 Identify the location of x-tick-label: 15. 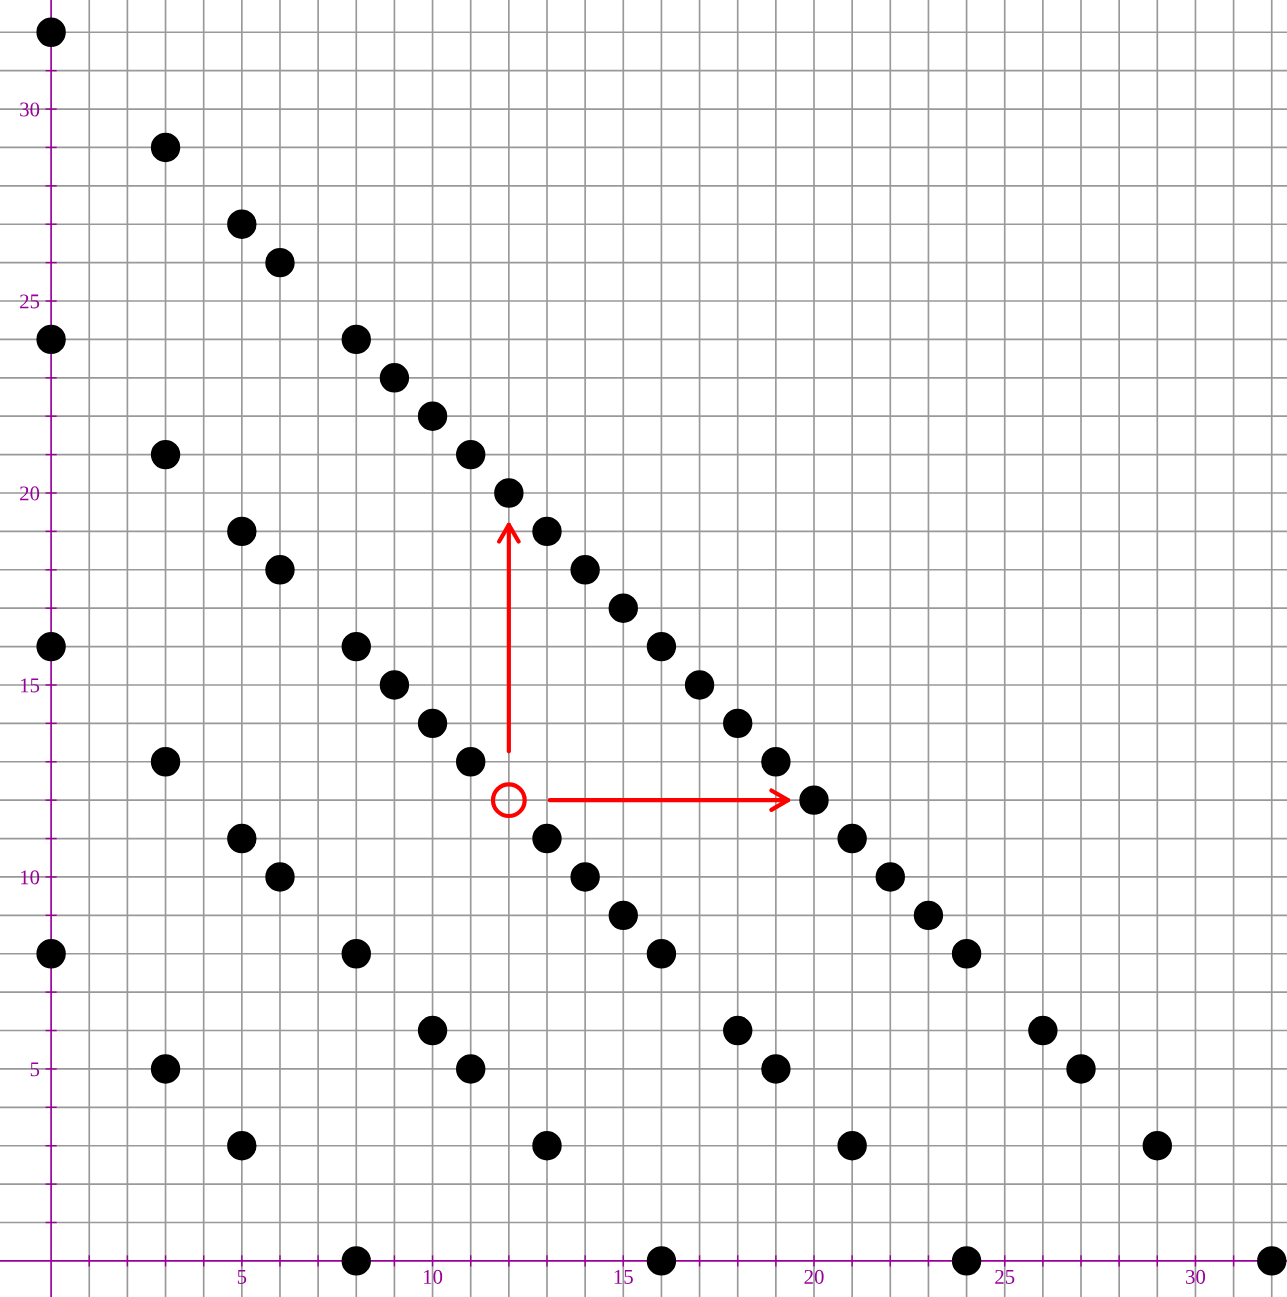
(623, 1276).